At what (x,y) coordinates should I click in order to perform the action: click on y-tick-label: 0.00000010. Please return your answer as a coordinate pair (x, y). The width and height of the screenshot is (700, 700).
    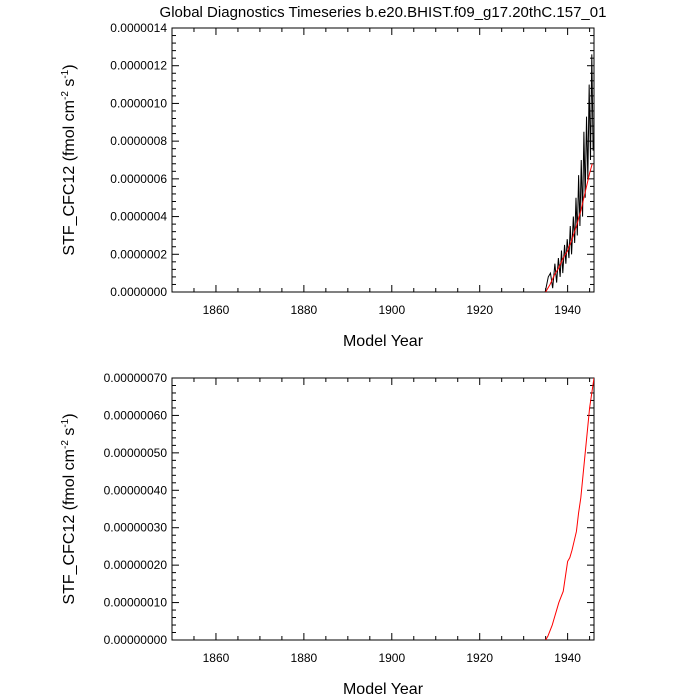
    Looking at the image, I should click on (136, 603).